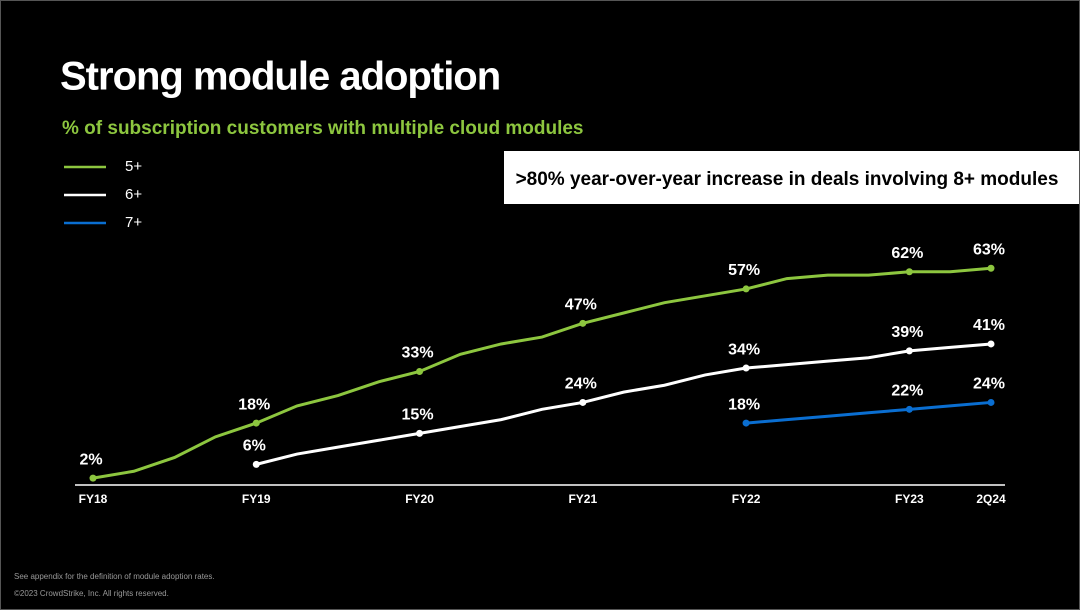 The image size is (1080, 610). Describe the element at coordinates (909, 499) in the screenshot. I see `x-tick-label: FY23` at that location.